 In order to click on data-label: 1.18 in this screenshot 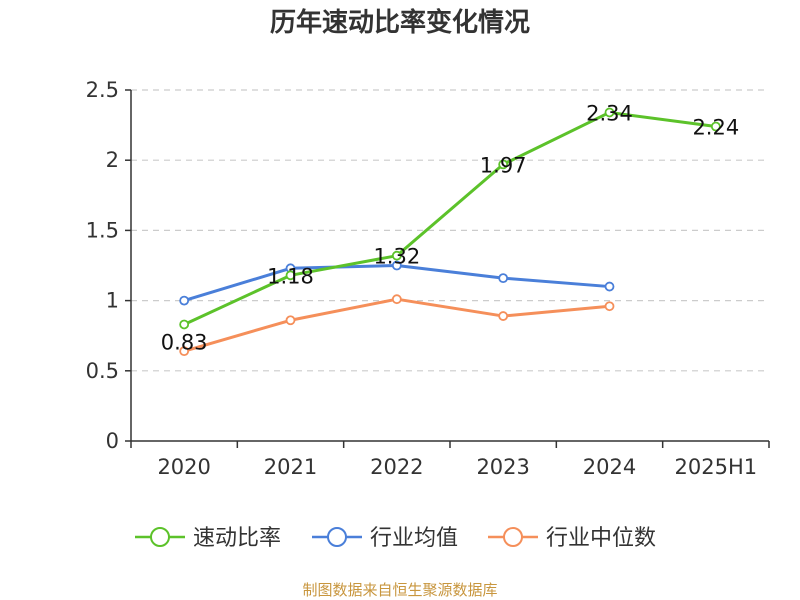, I will do `click(290, 276)`.